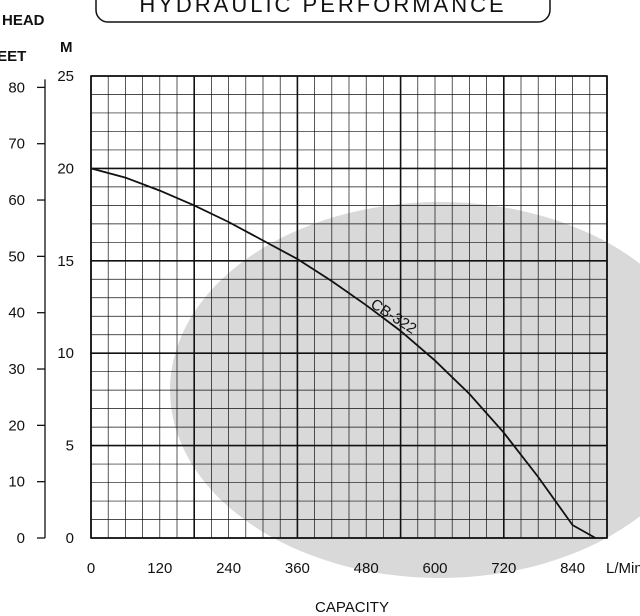  What do you see at coordinates (65, 307) in the screenshot?
I see `y-axis: 0 5 10 15 20 25` at bounding box center [65, 307].